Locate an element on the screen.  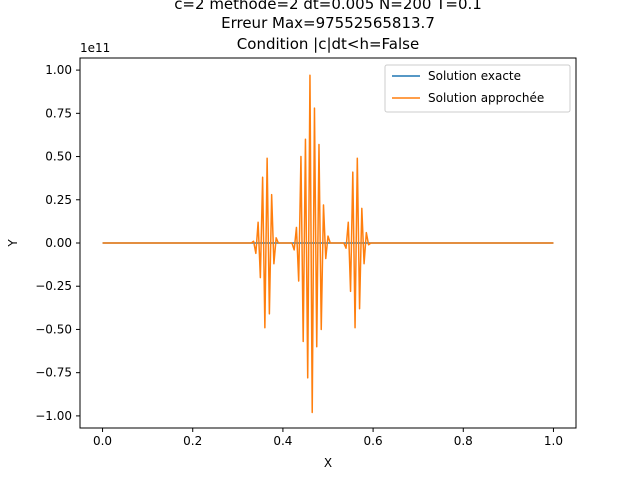
y-tick-label: 0.00 is located at coordinates (58, 243).